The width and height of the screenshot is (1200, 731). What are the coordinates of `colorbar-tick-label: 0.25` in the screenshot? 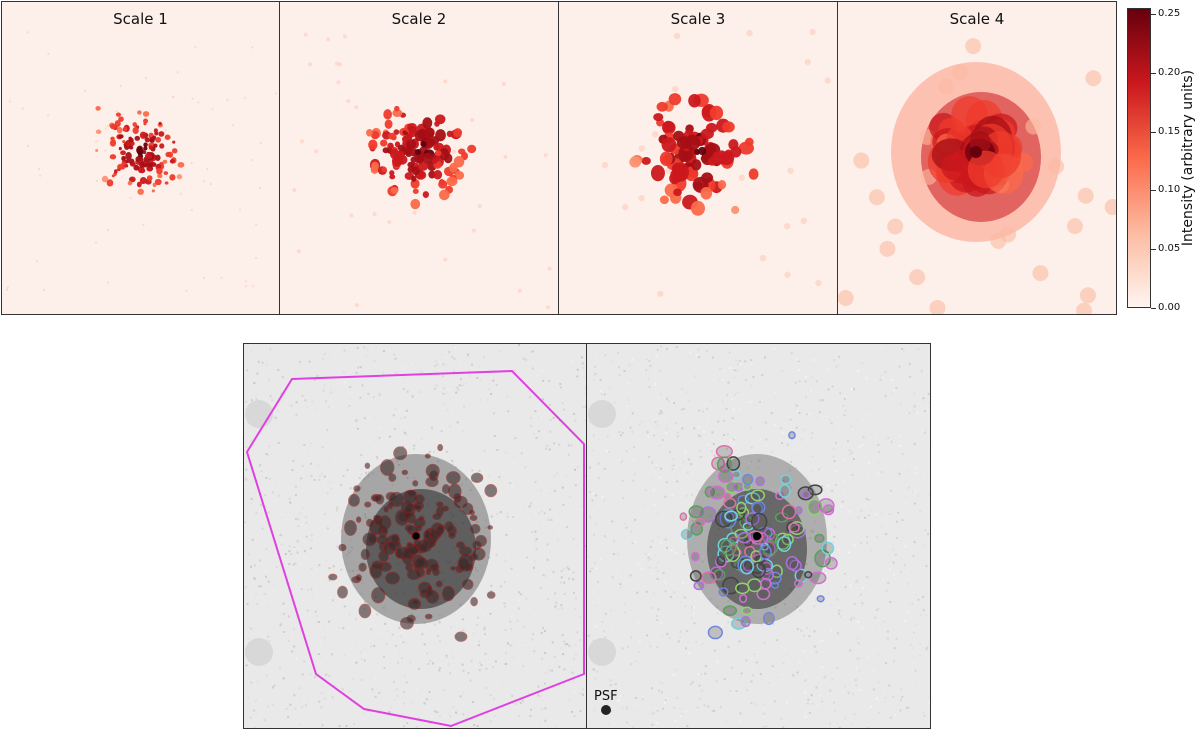 It's located at (1169, 13).